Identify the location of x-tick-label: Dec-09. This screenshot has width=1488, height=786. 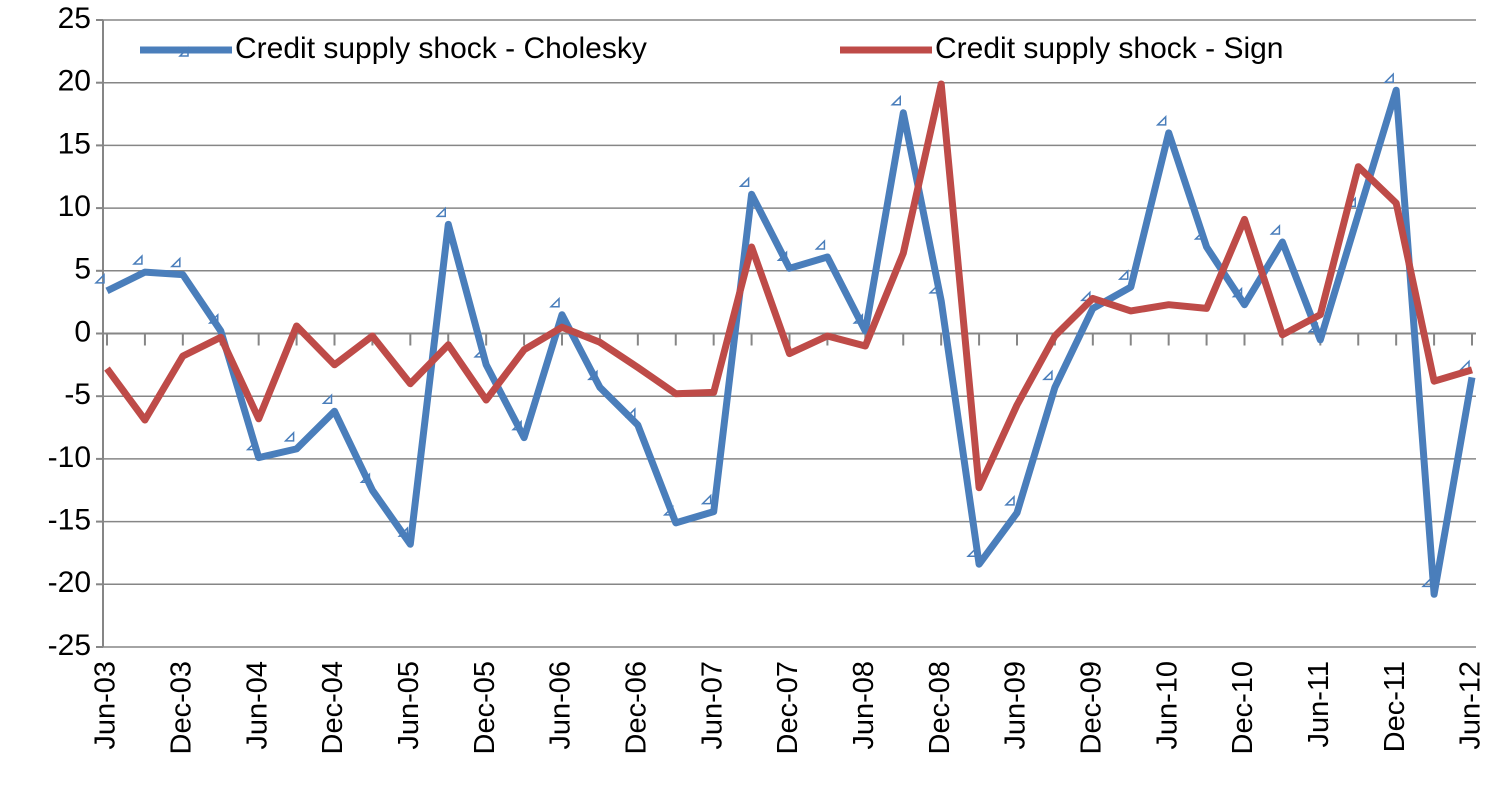
(1091, 708).